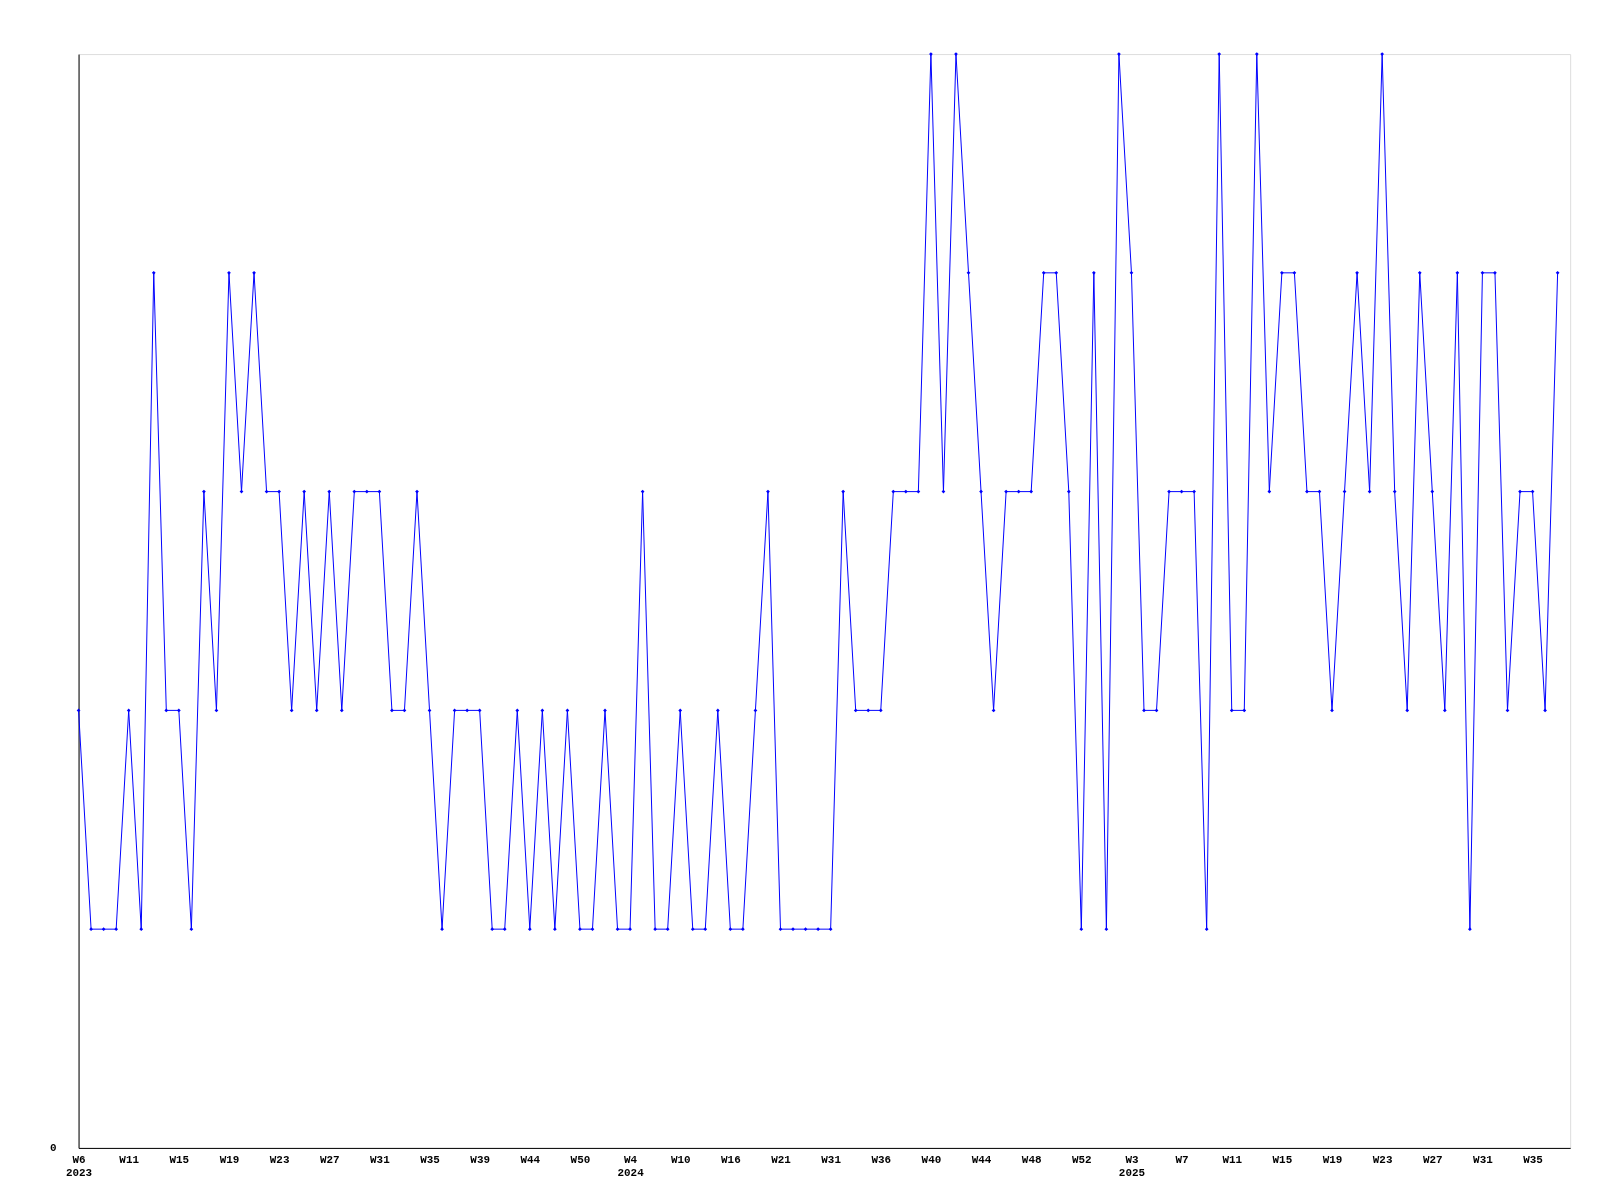 This screenshot has height=1200, width=1600. What do you see at coordinates (1081, 1160) in the screenshot?
I see `x-tick-label: W52` at bounding box center [1081, 1160].